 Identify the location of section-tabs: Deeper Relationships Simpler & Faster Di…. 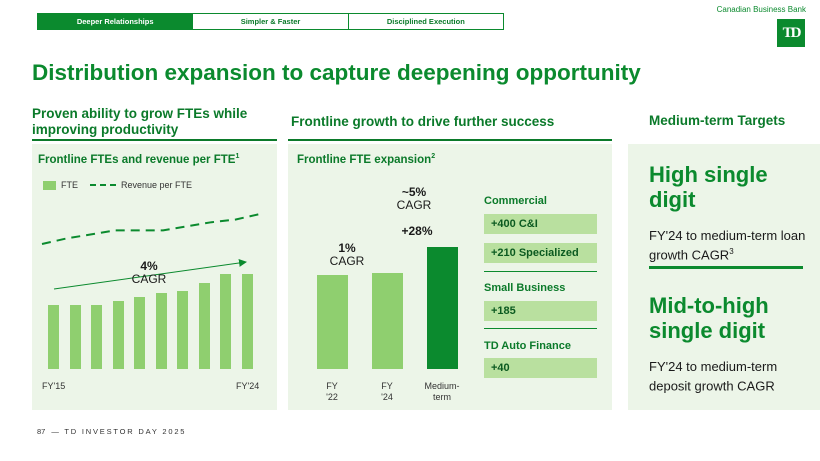
(270, 21).